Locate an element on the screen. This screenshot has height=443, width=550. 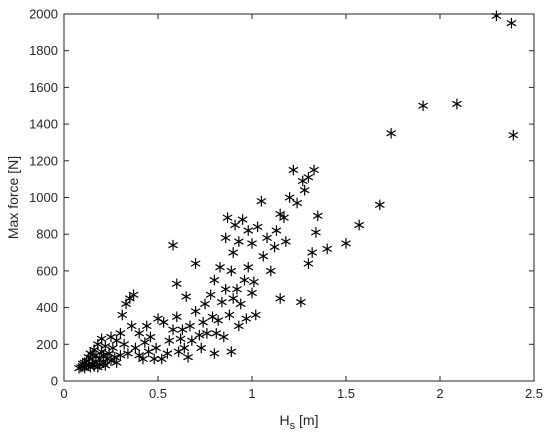
x-tick-label: 1.5 is located at coordinates (346, 393).